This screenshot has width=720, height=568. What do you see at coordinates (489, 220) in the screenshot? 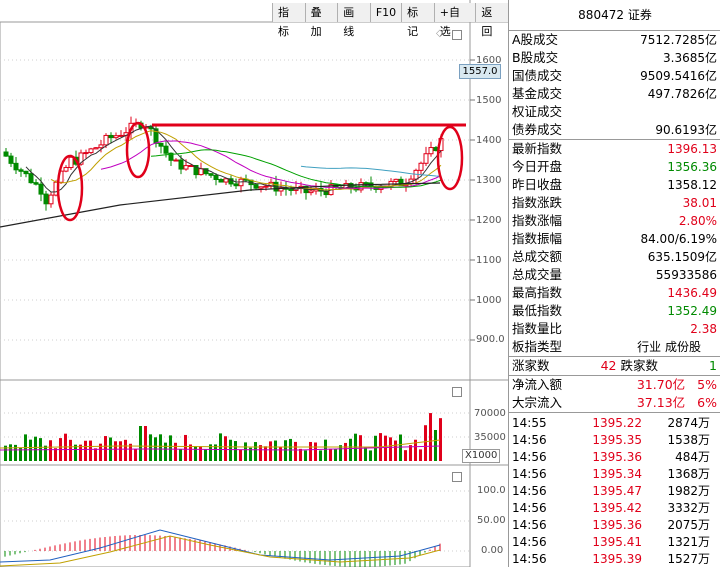
I see `price-axis-label: 1200` at bounding box center [489, 220].